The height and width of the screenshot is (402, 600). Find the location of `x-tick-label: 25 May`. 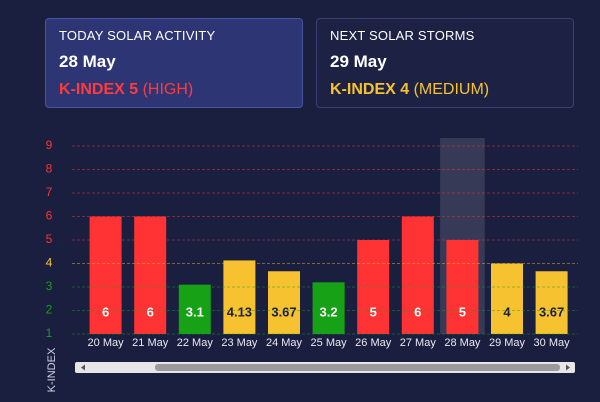

x-tick-label: 25 May is located at coordinates (329, 343).